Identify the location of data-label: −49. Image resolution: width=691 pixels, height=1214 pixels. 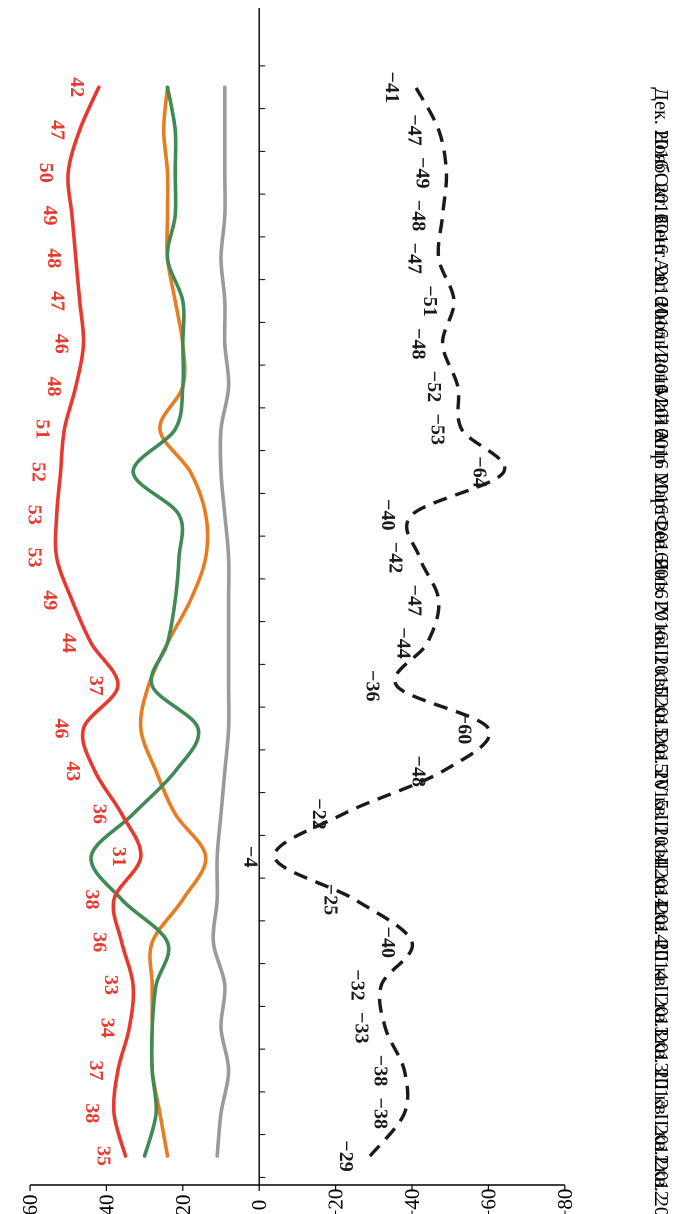
(422, 172).